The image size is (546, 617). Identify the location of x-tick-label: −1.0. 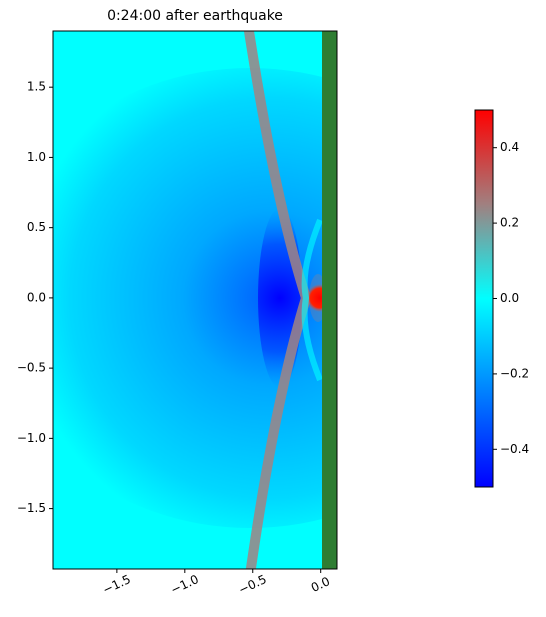
(184, 584).